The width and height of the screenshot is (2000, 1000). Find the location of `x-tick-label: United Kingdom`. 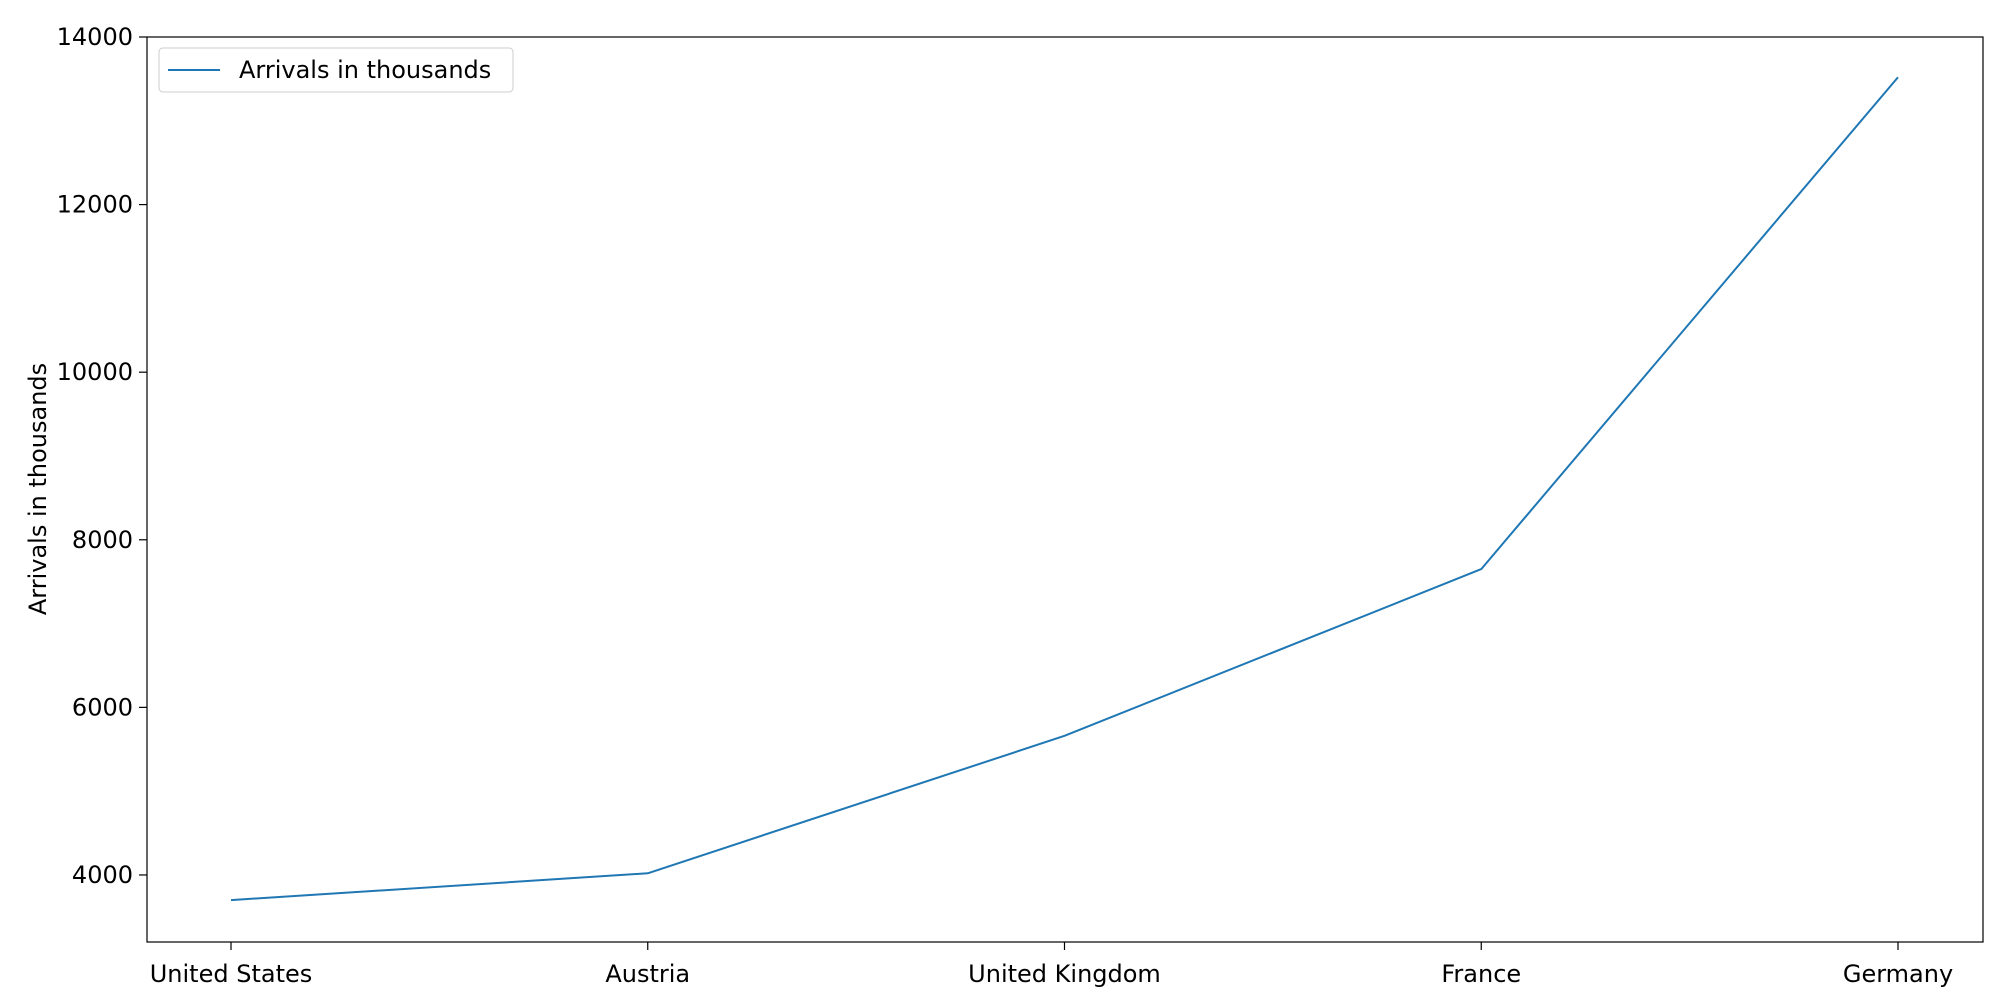

x-tick-label: United Kingdom is located at coordinates (1064, 974).